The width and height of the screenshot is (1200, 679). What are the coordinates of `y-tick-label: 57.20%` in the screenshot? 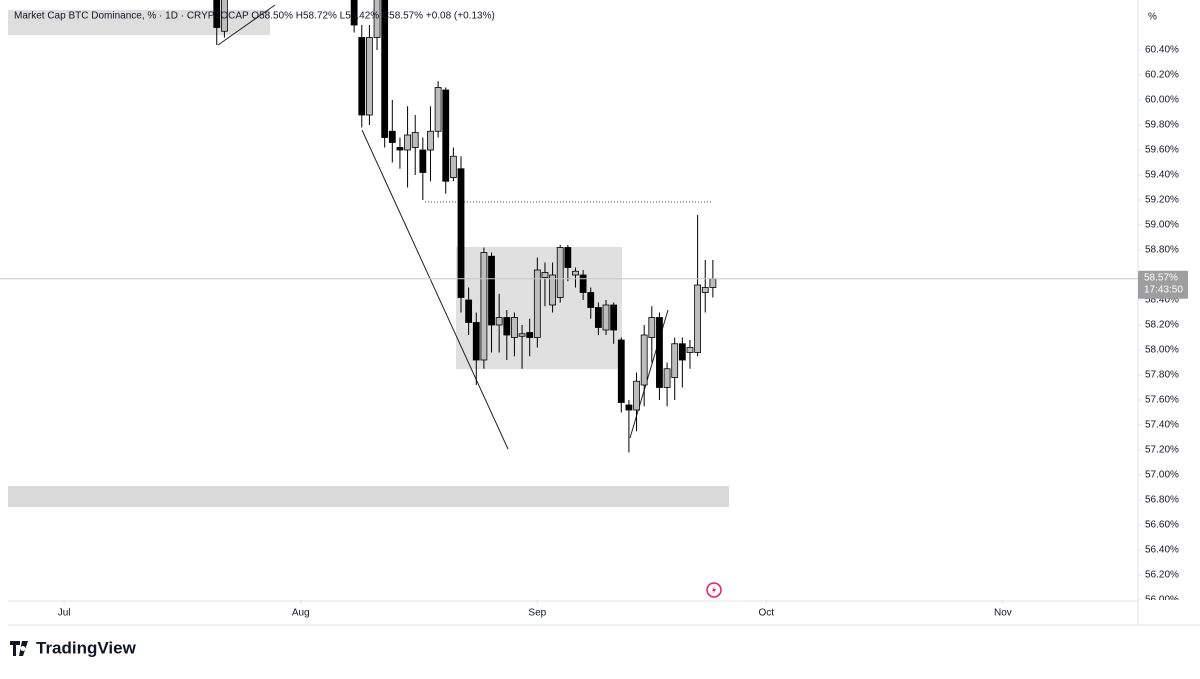 It's located at (1162, 450).